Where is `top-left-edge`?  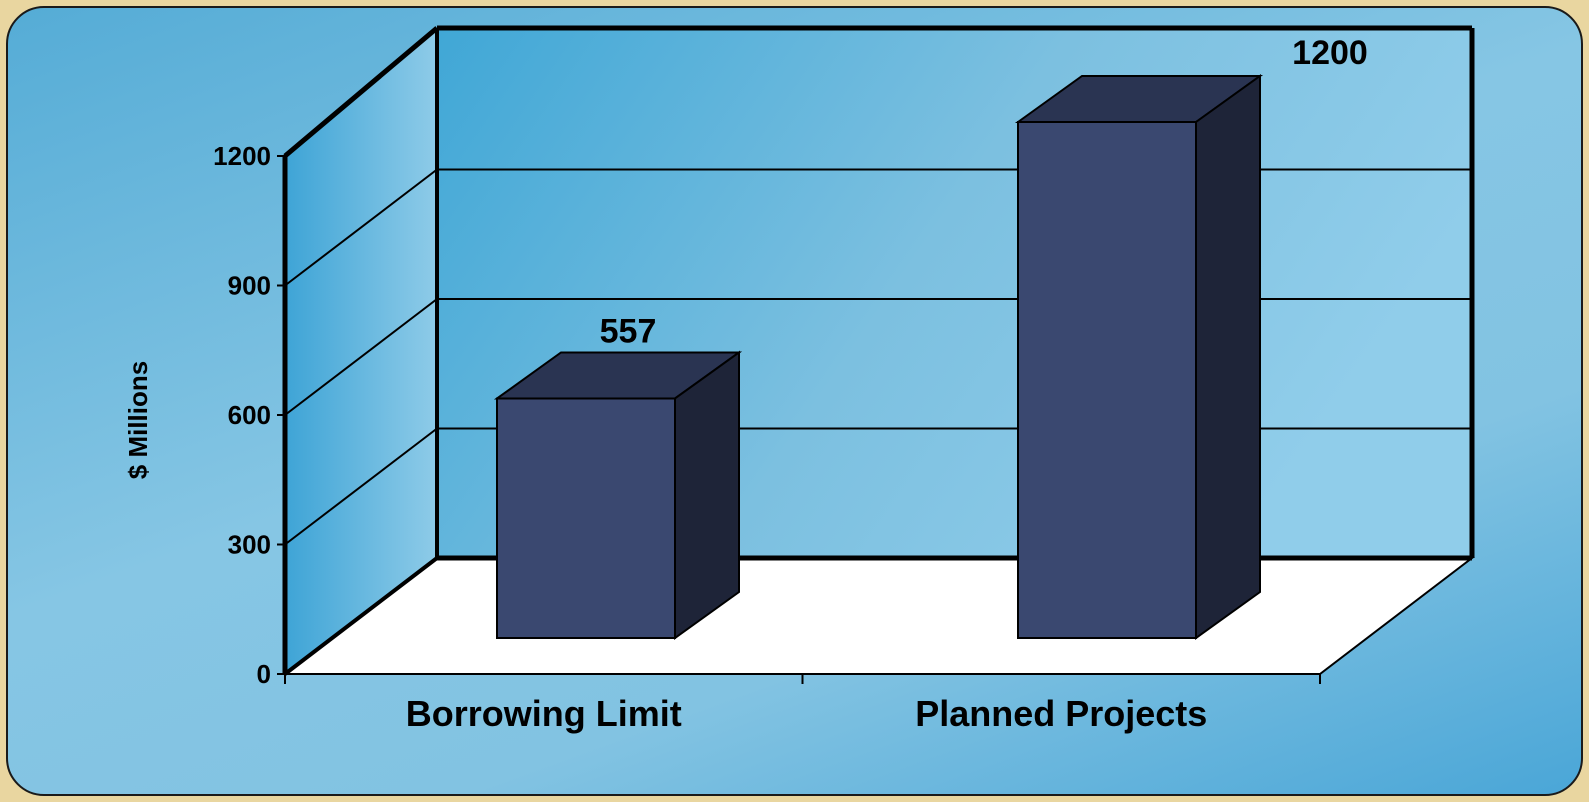 top-left-edge is located at coordinates (361, 92).